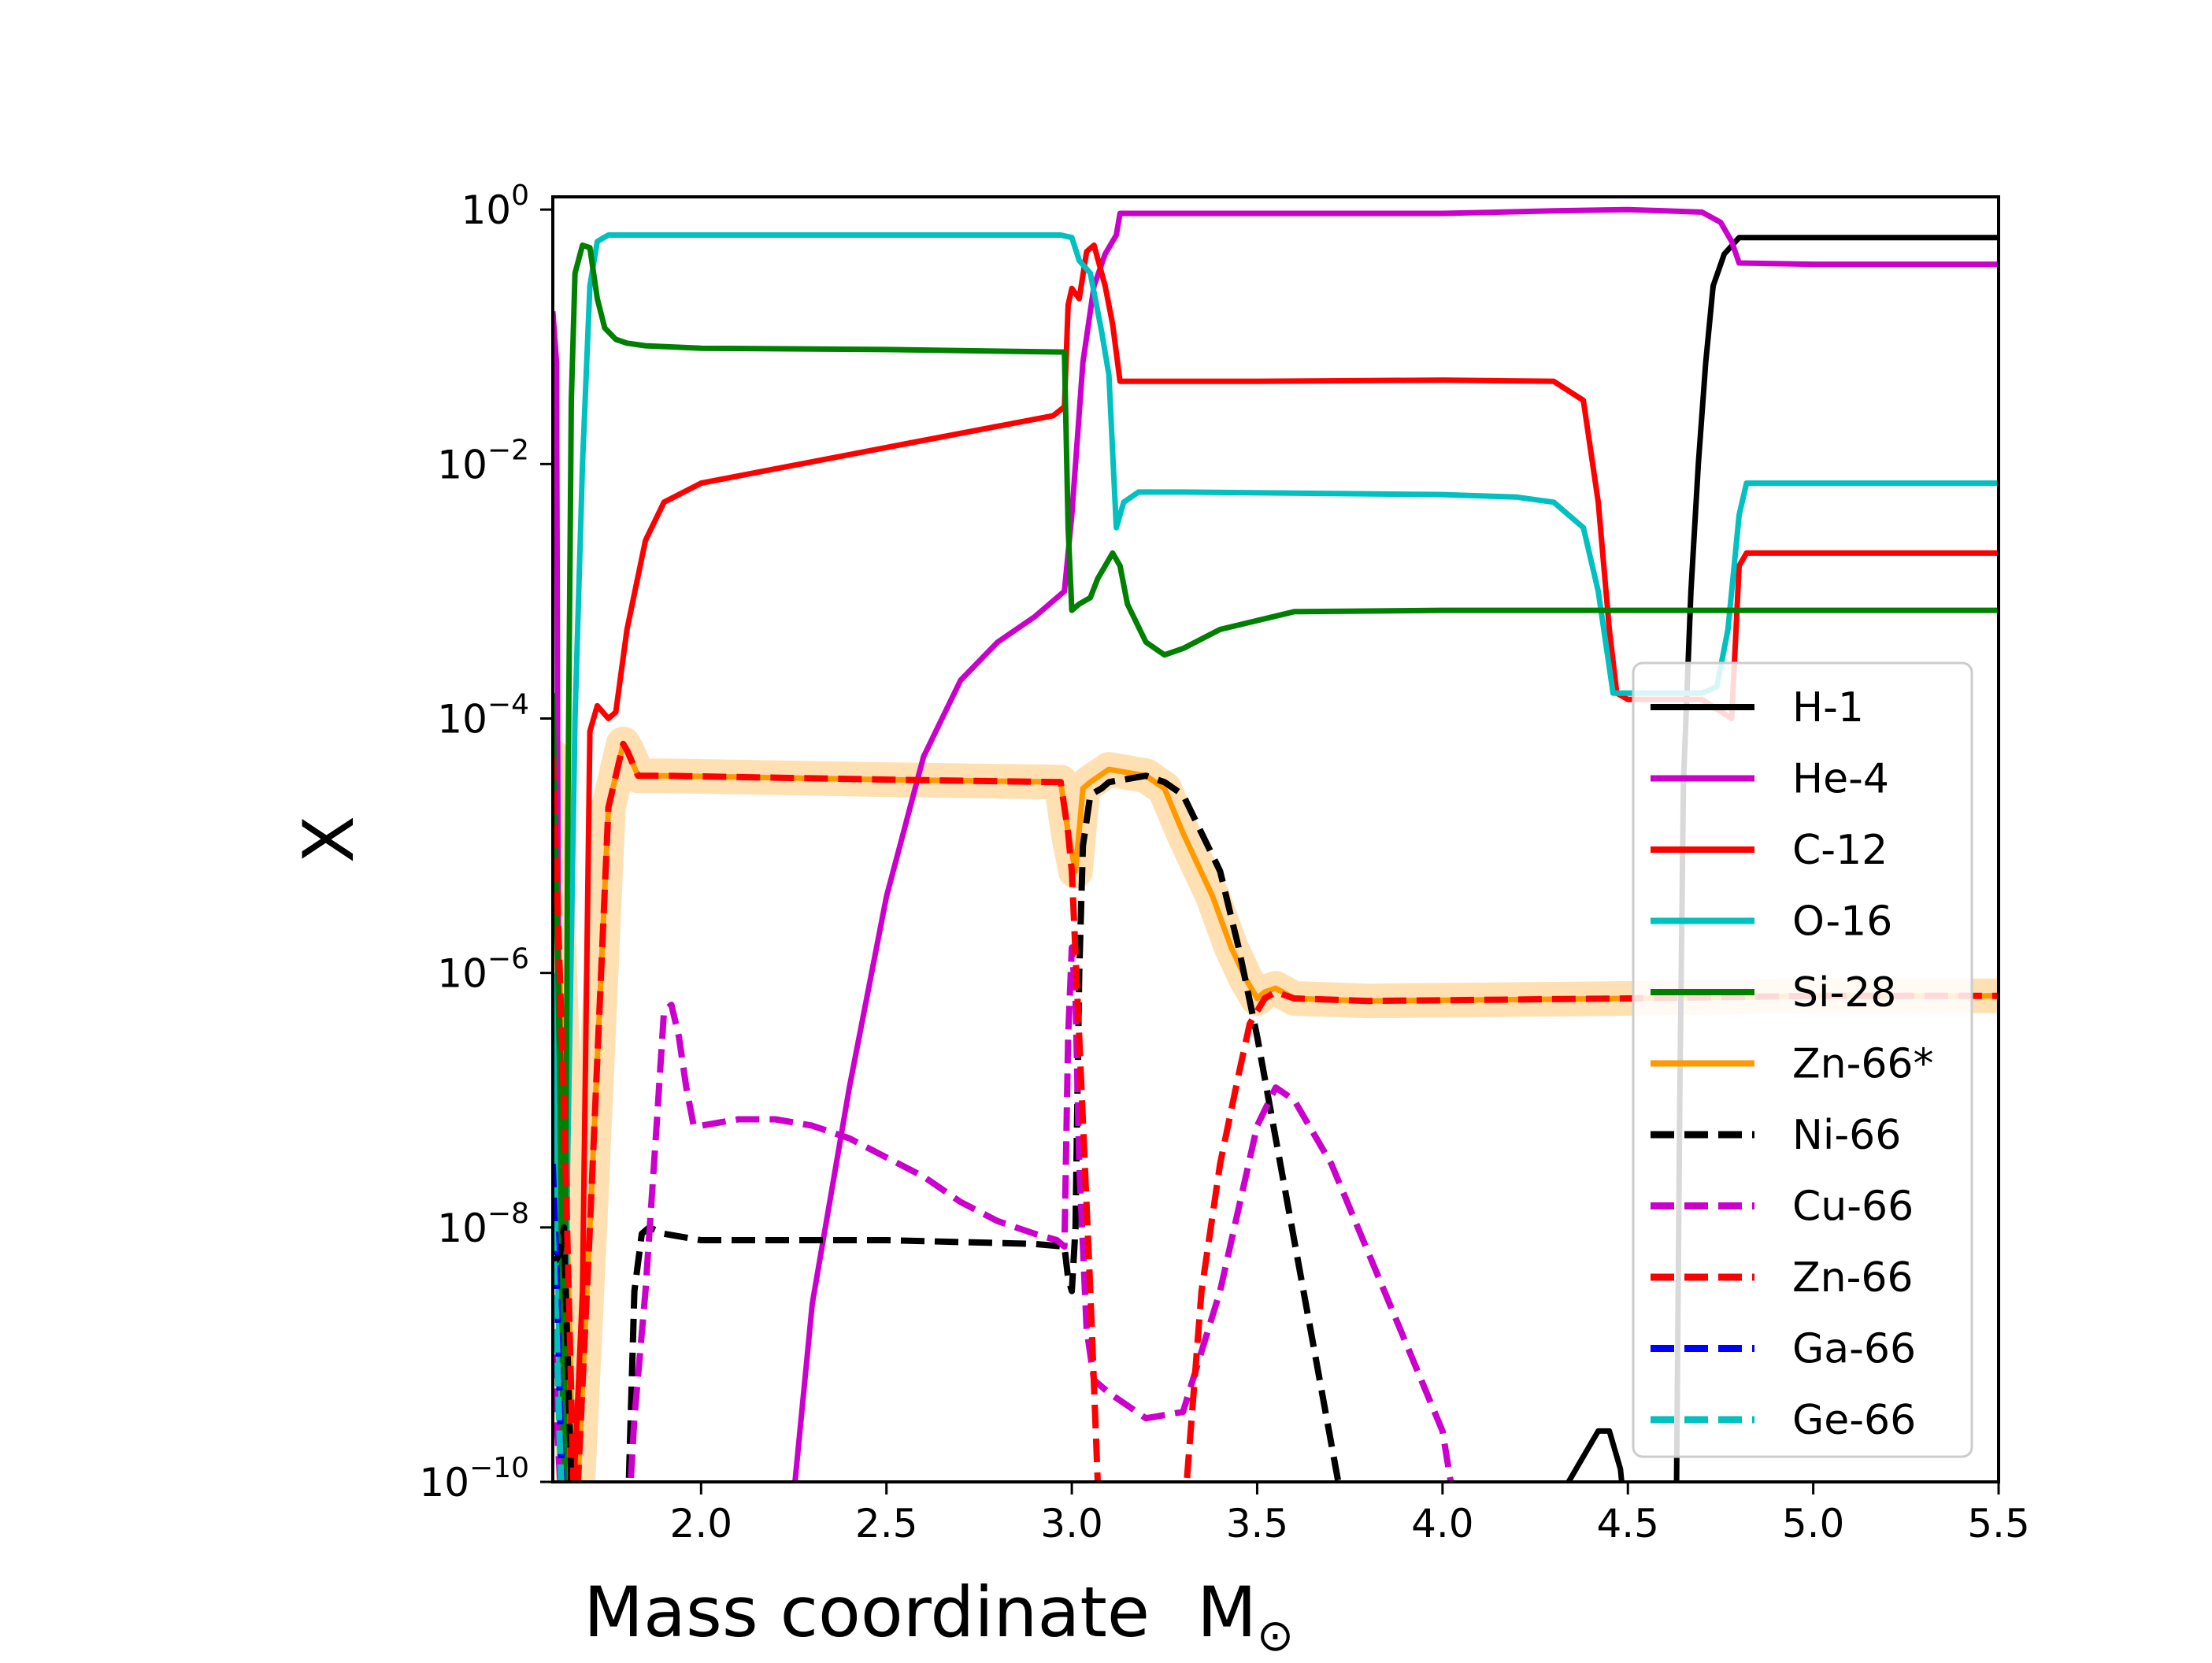  What do you see at coordinates (1628, 1523) in the screenshot?
I see `x-tick-label: 4.5` at bounding box center [1628, 1523].